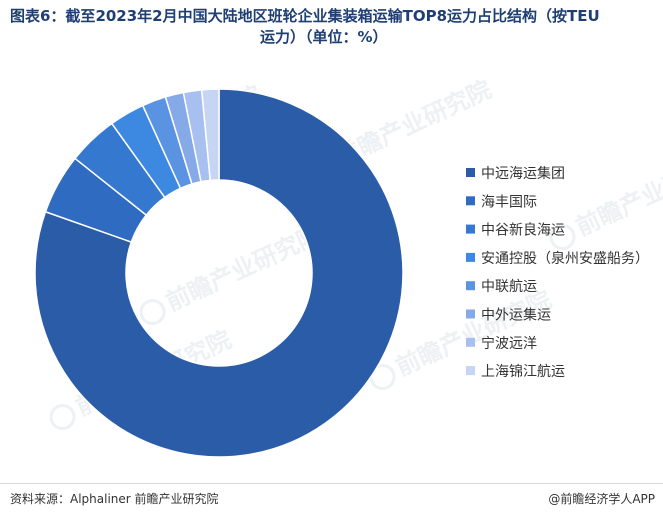 The width and height of the screenshot is (663, 515). I want to click on legend-label: 中联航运, so click(509, 287).